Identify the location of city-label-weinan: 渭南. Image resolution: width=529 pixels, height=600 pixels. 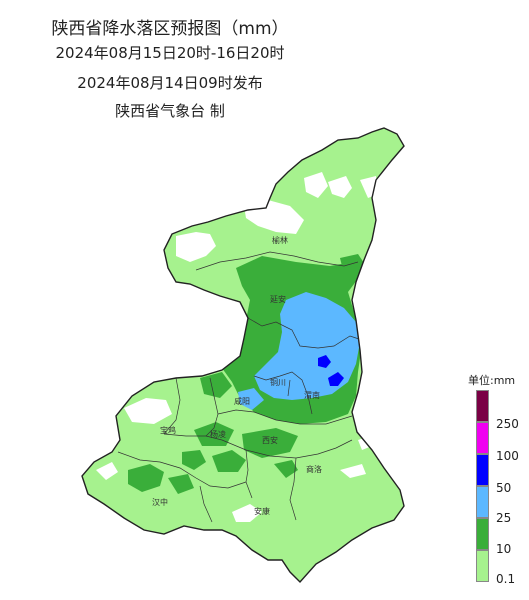
(312, 395).